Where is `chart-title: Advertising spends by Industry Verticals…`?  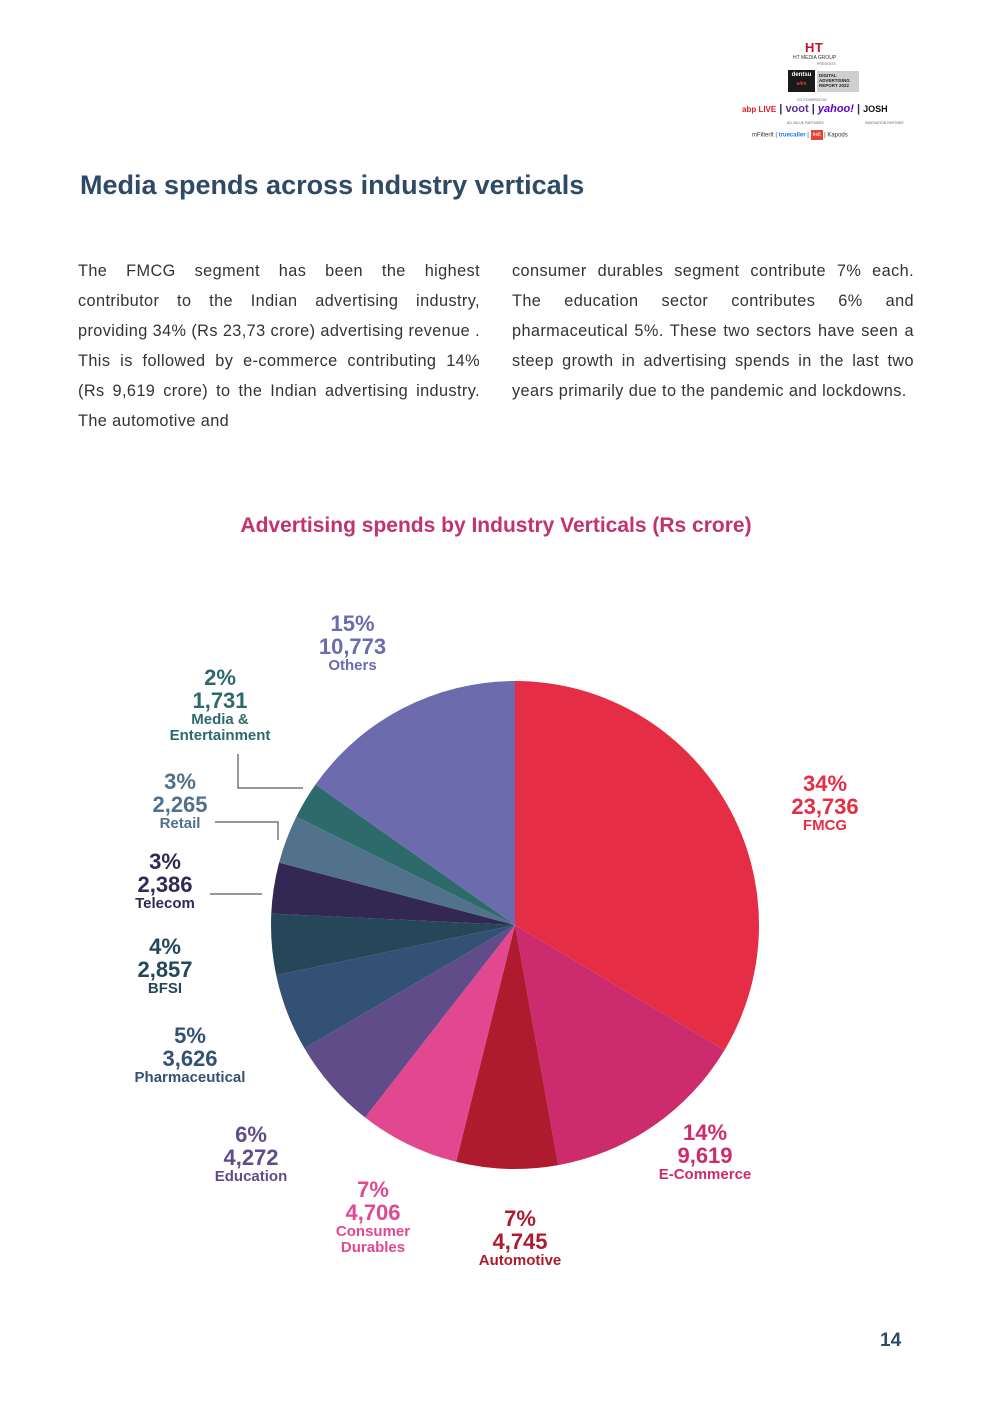 chart-title: Advertising spends by Industry Verticals… is located at coordinates (496, 525).